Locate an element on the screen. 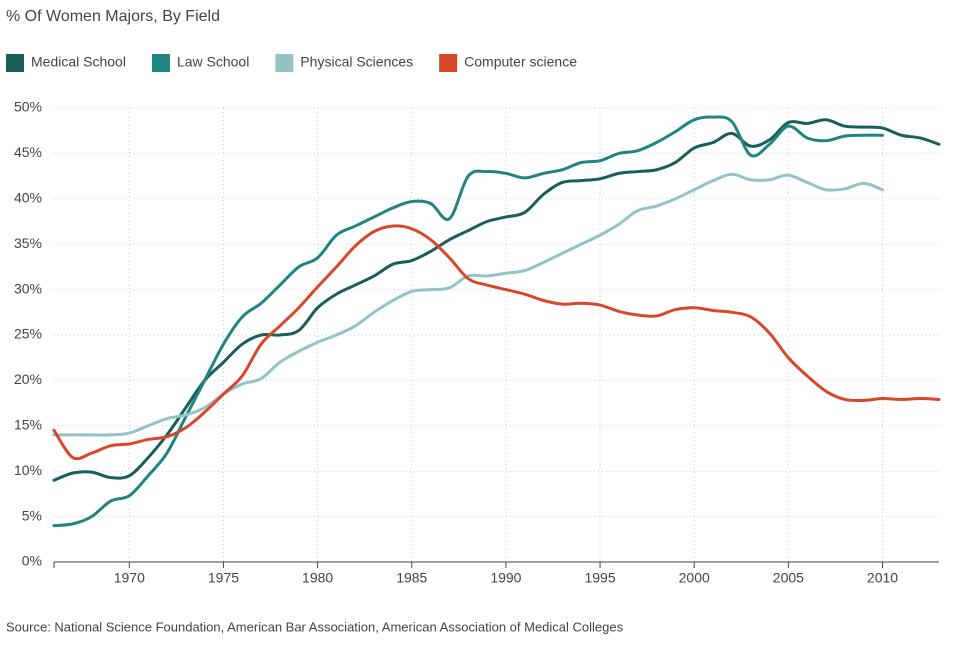 This screenshot has height=647, width=958. x-tick-label: 2010 is located at coordinates (882, 578).